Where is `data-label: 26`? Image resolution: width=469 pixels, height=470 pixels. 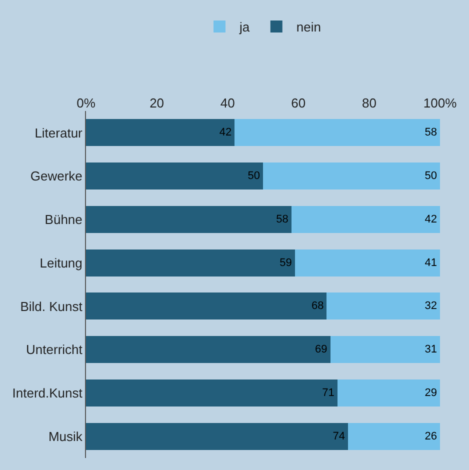
data-label: 26 is located at coordinates (430, 436).